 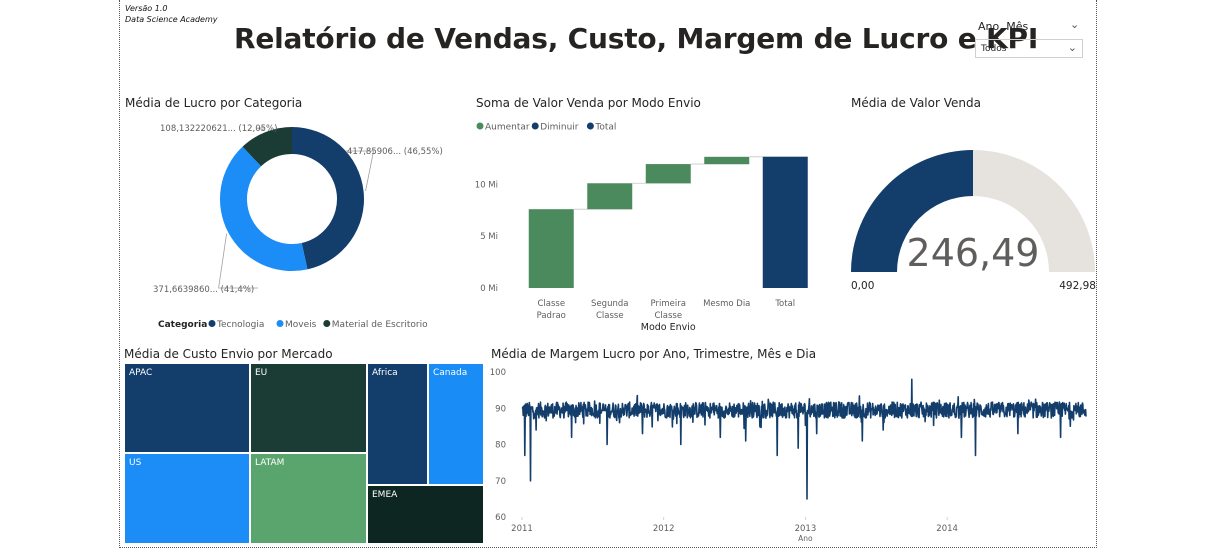 What do you see at coordinates (507, 128) in the screenshot?
I see `legend-label: Aumentar` at bounding box center [507, 128].